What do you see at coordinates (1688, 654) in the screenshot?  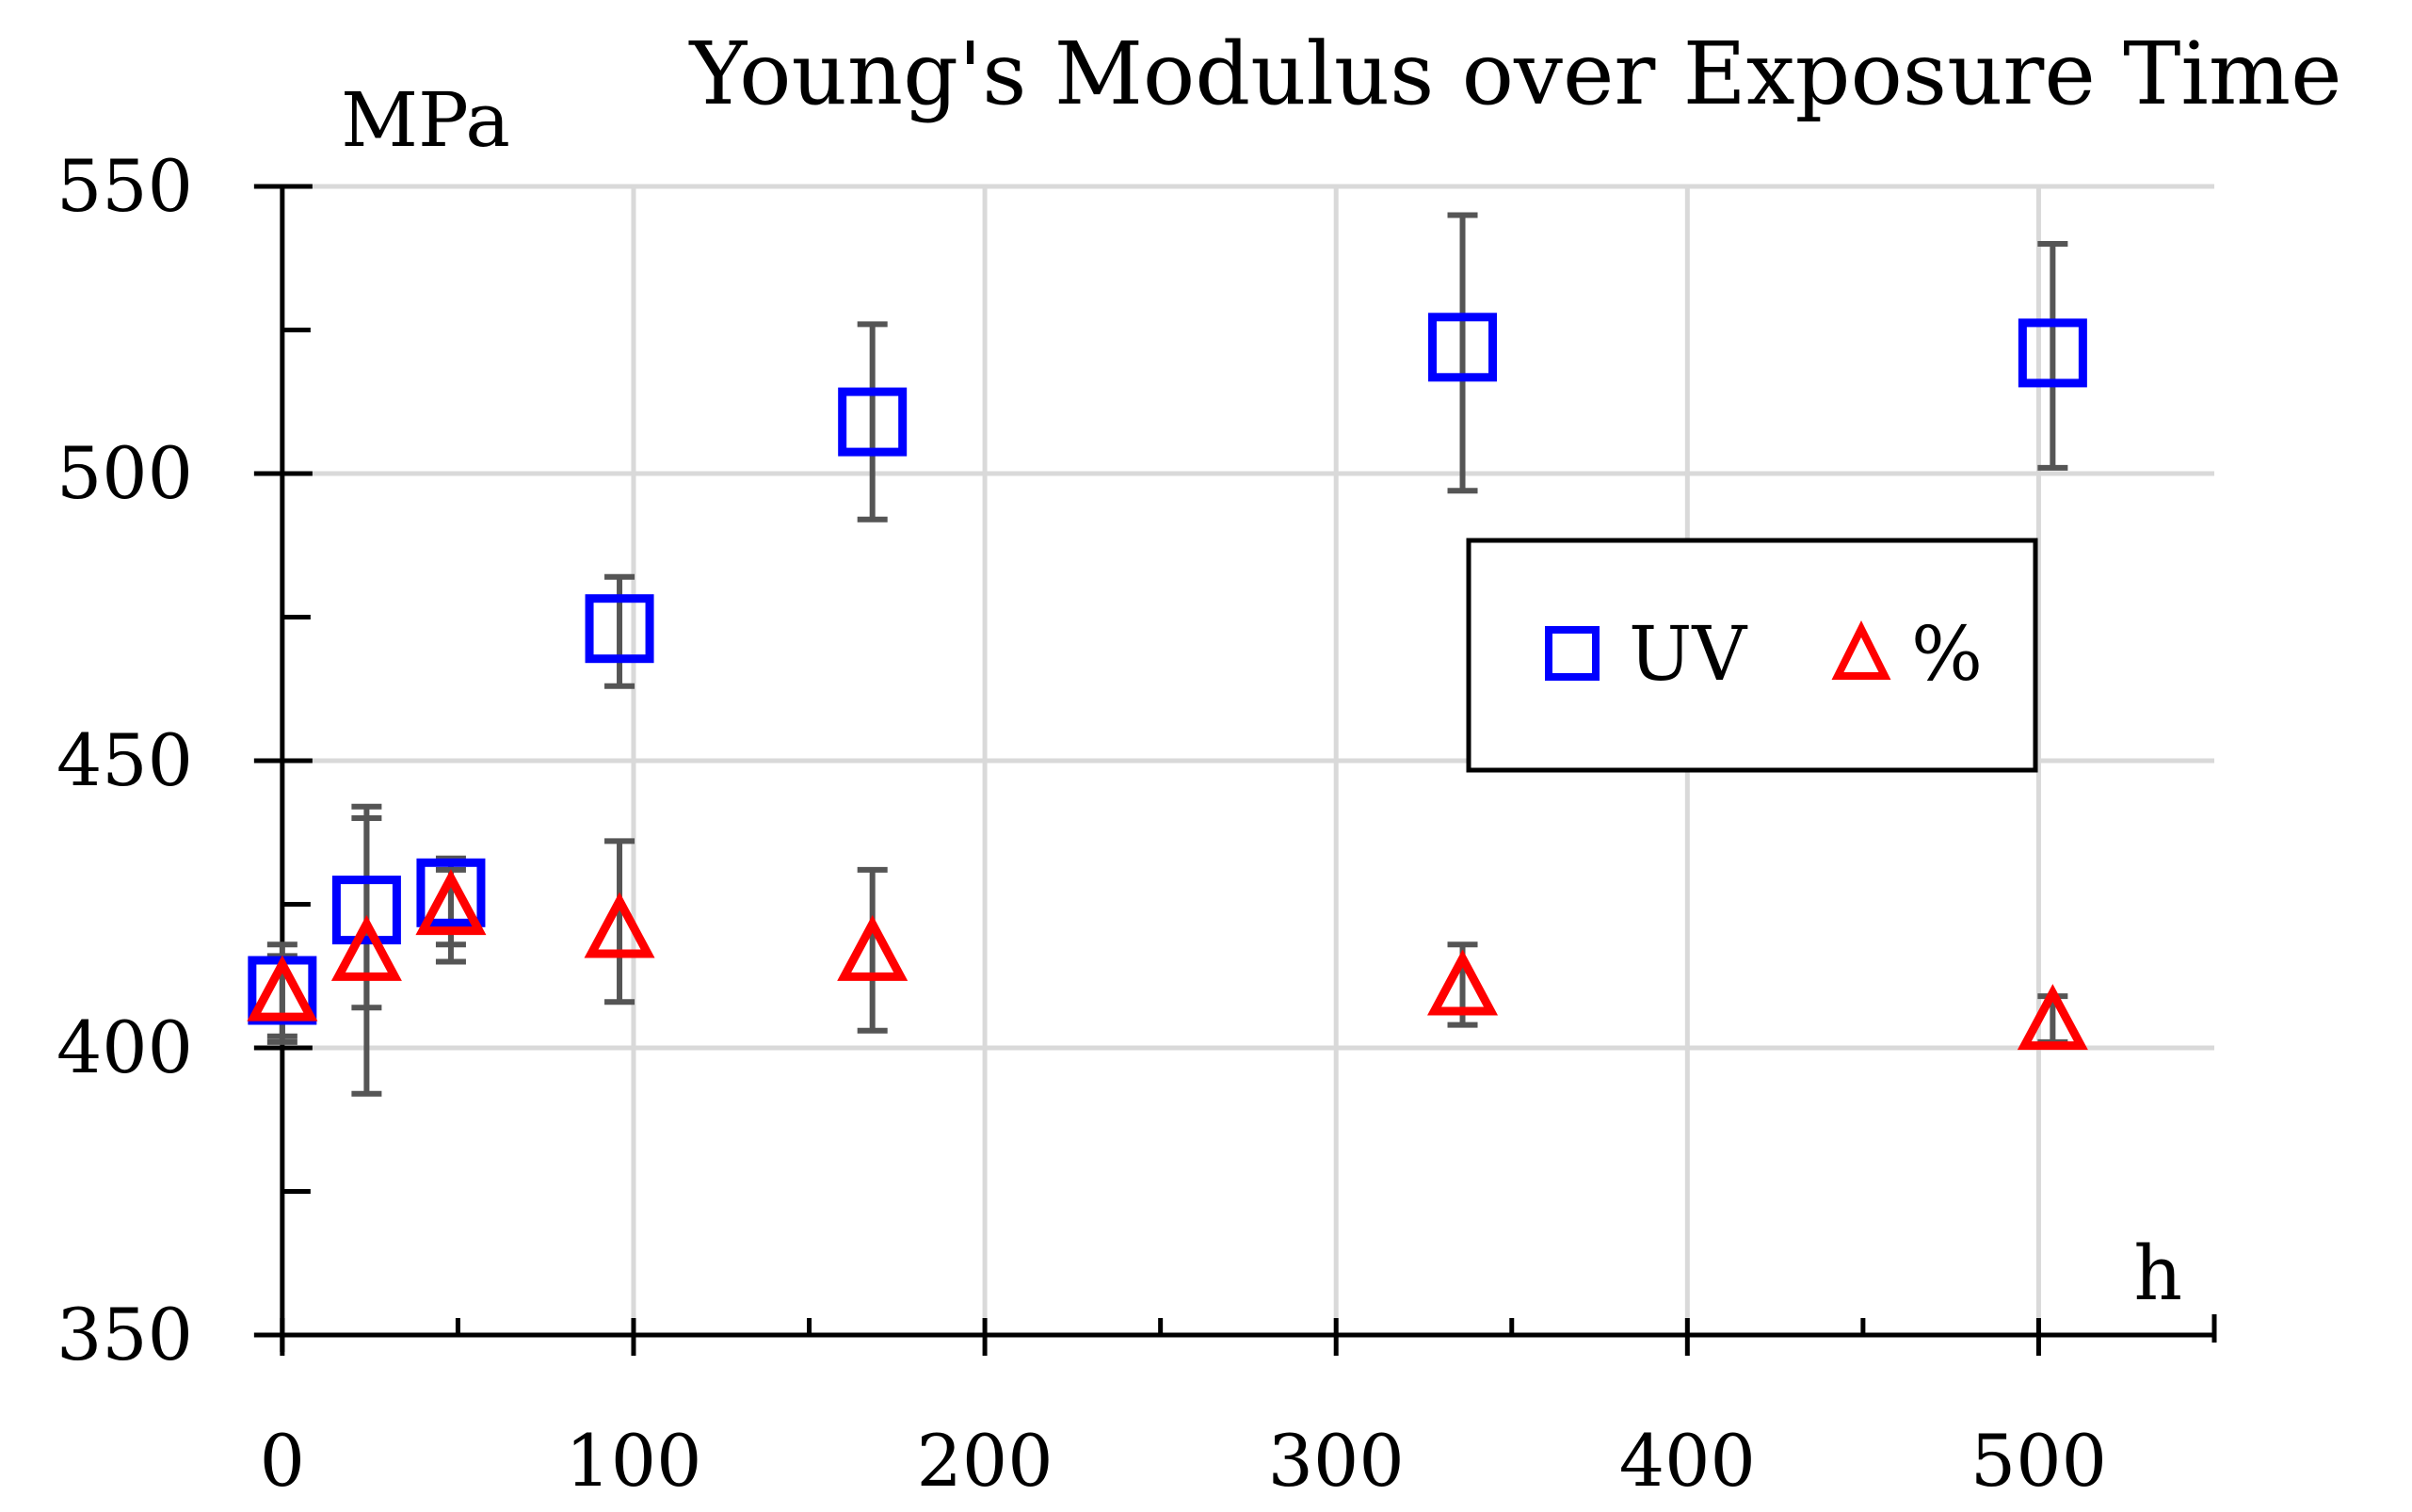 I see `legend-label-uv: UV` at bounding box center [1688, 654].